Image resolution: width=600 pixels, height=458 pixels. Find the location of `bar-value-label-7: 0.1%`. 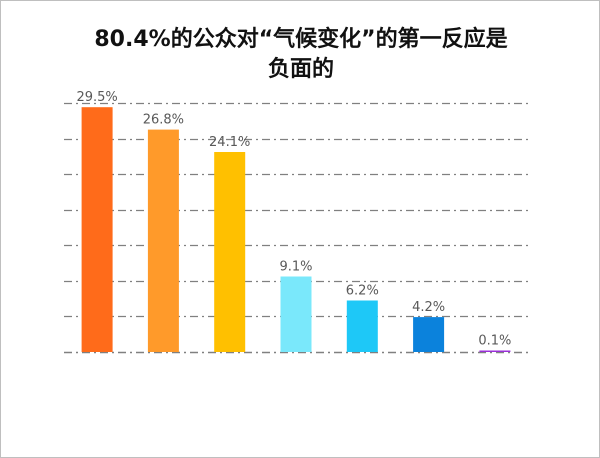

bar-value-label-7: 0.1% is located at coordinates (494, 341).